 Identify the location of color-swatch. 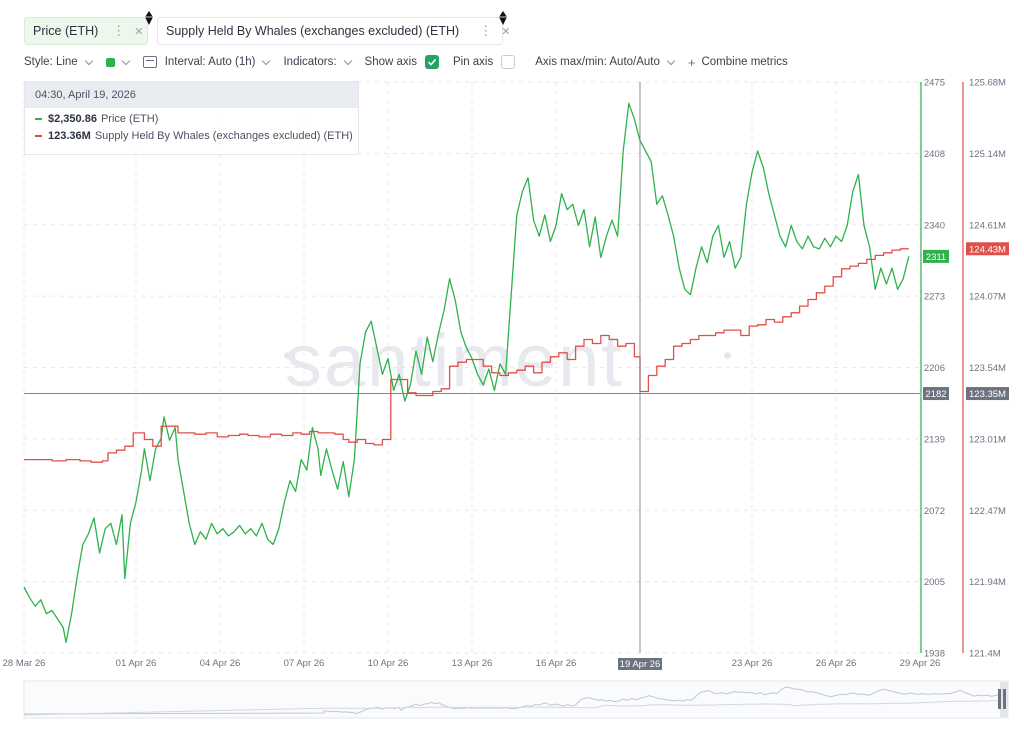
(110, 62).